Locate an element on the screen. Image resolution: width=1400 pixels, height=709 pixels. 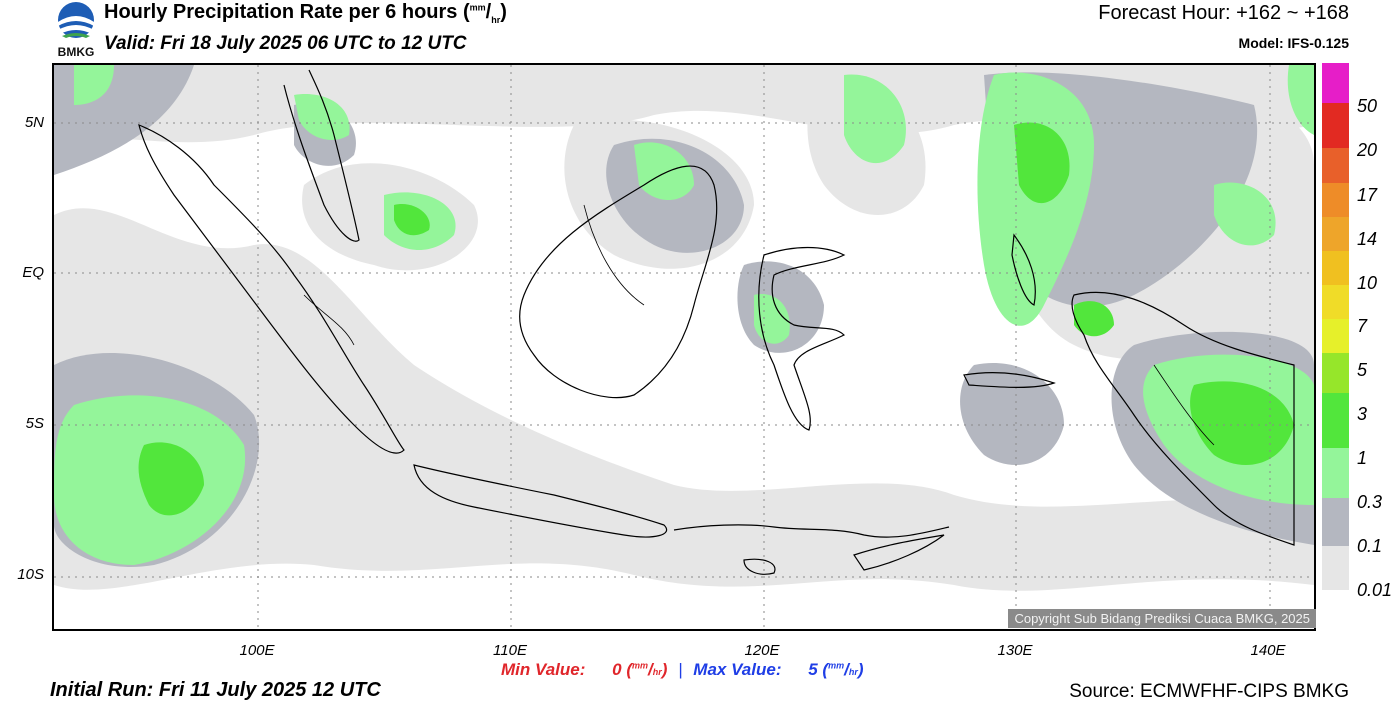
min-unit: (mm/hr) is located at coordinates (644, 669).